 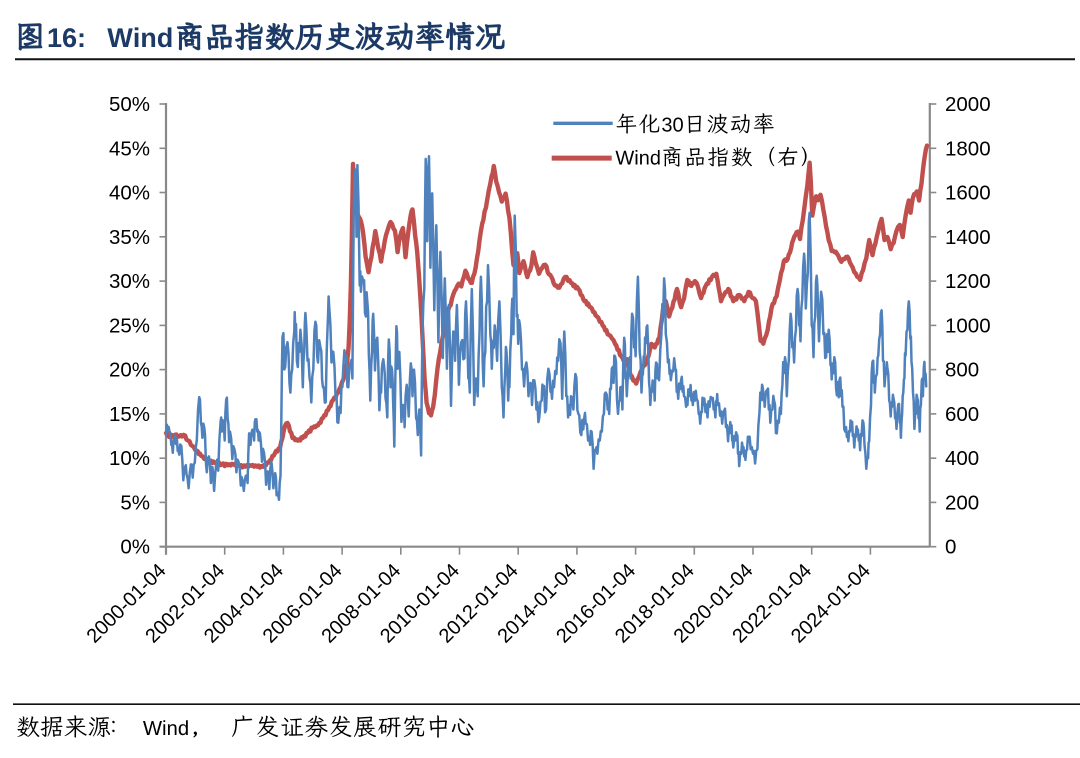 I want to click on svg-text: 0%, so click(x=135, y=547).